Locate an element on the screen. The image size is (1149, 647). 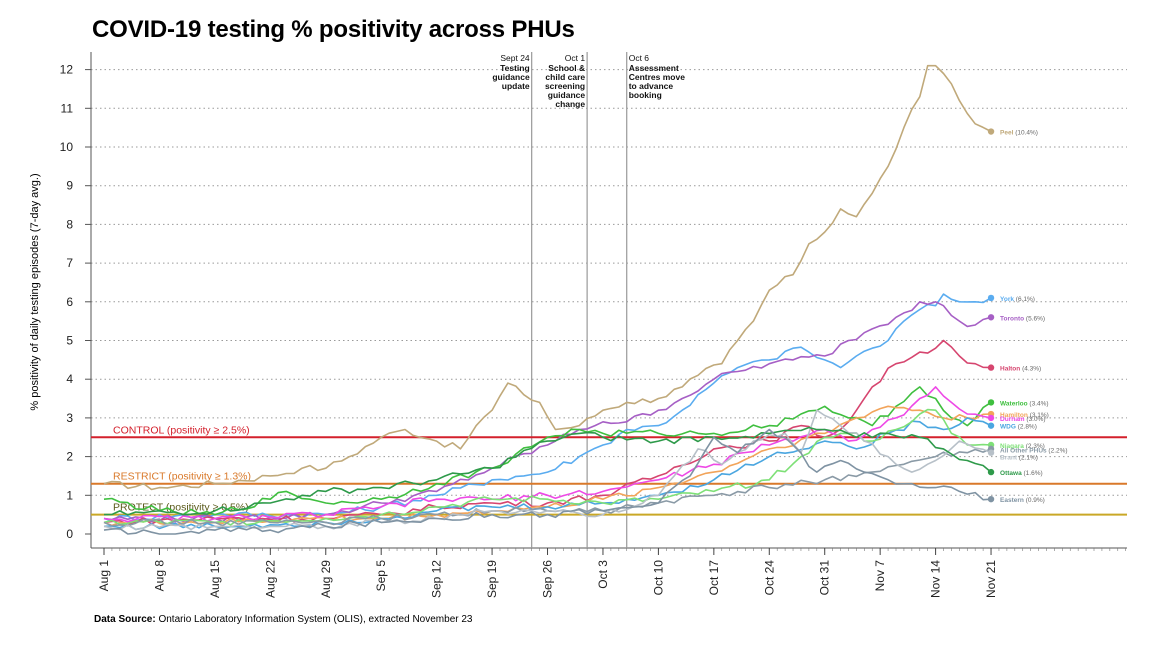
annotation-date: Oct 6 is located at coordinates (639, 58).